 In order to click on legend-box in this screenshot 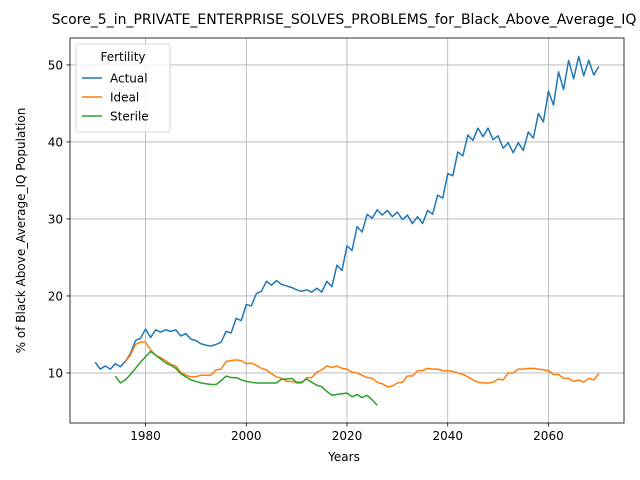, I will do `click(123, 88)`.